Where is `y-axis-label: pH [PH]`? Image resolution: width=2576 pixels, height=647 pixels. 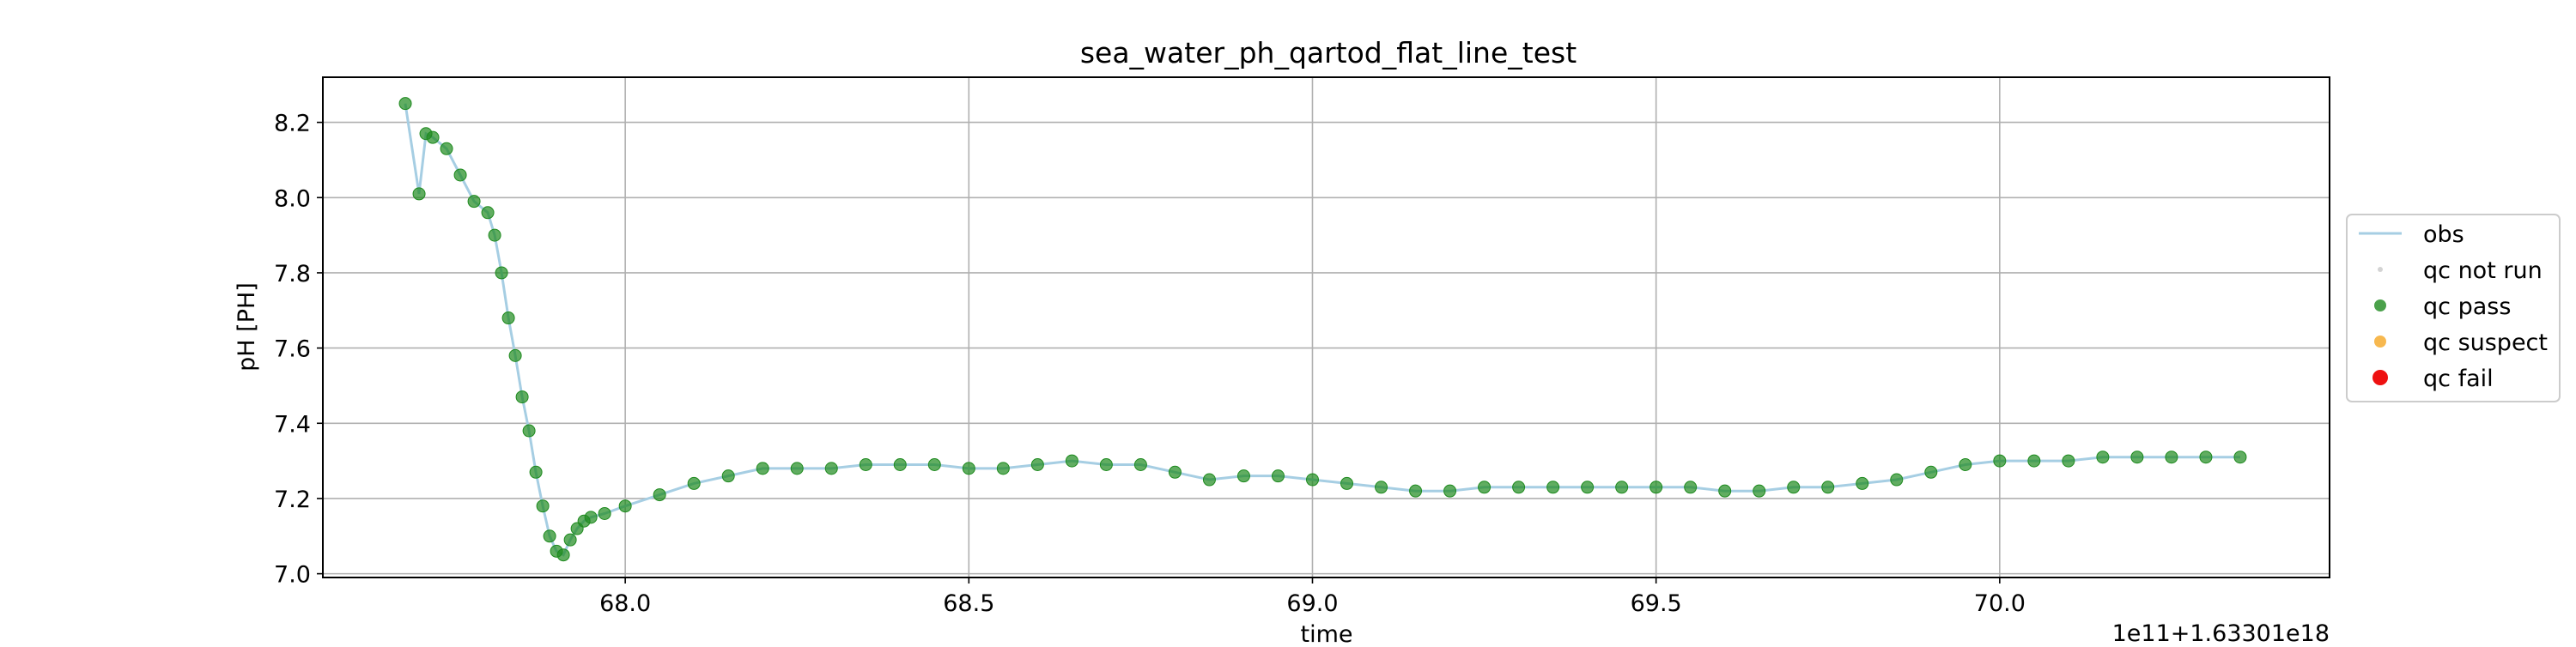
y-axis-label: pH [PH] is located at coordinates (247, 327).